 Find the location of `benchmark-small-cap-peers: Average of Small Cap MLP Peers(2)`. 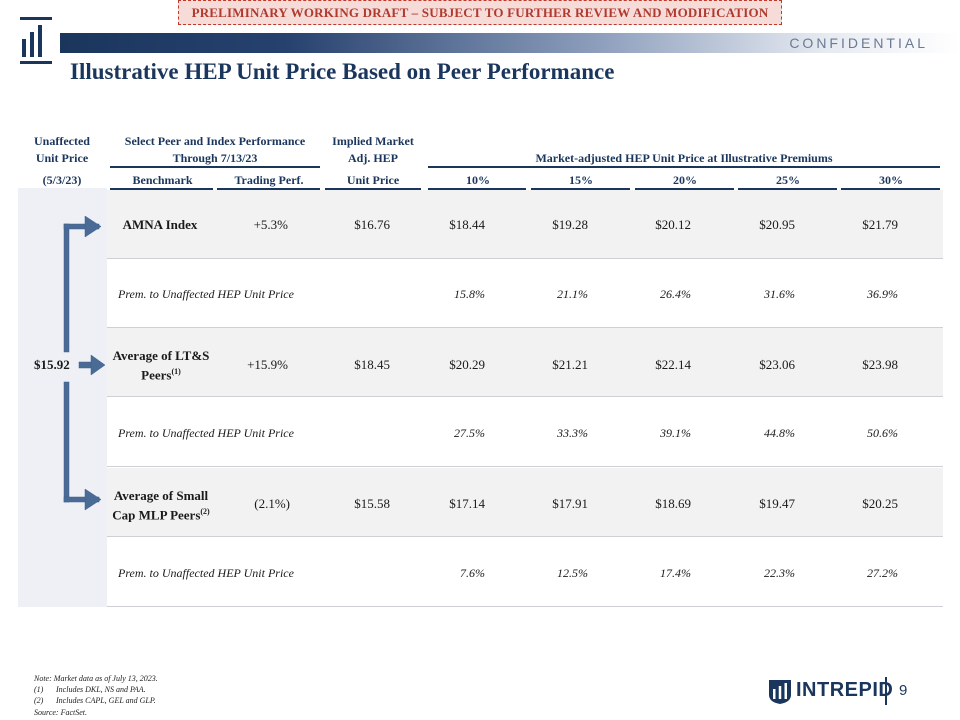

benchmark-small-cap-peers: Average of Small Cap MLP Peers(2) is located at coordinates (161, 505).